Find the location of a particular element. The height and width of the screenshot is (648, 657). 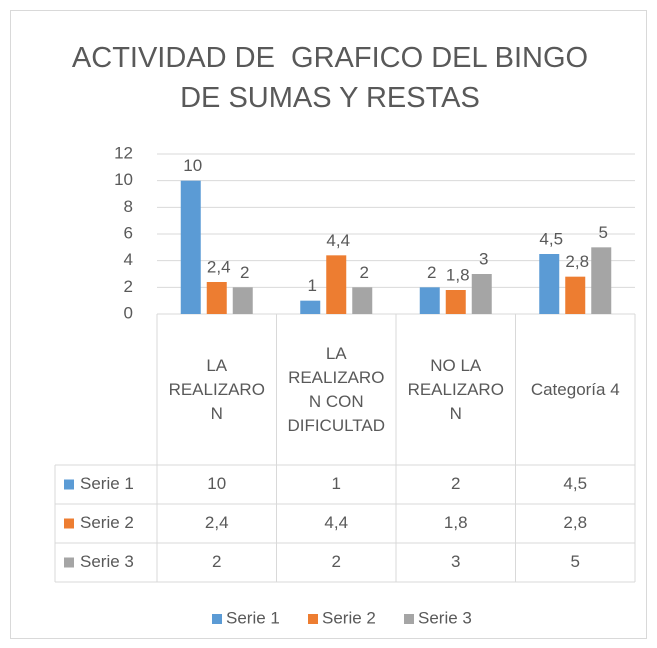

data-label: 4,4 is located at coordinates (338, 240).